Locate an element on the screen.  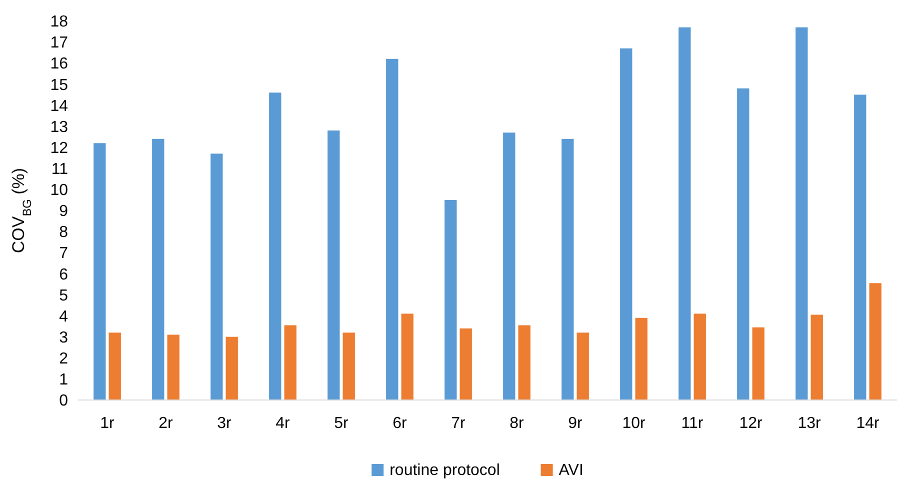
y-tick-label: 12 is located at coordinates (59, 148).